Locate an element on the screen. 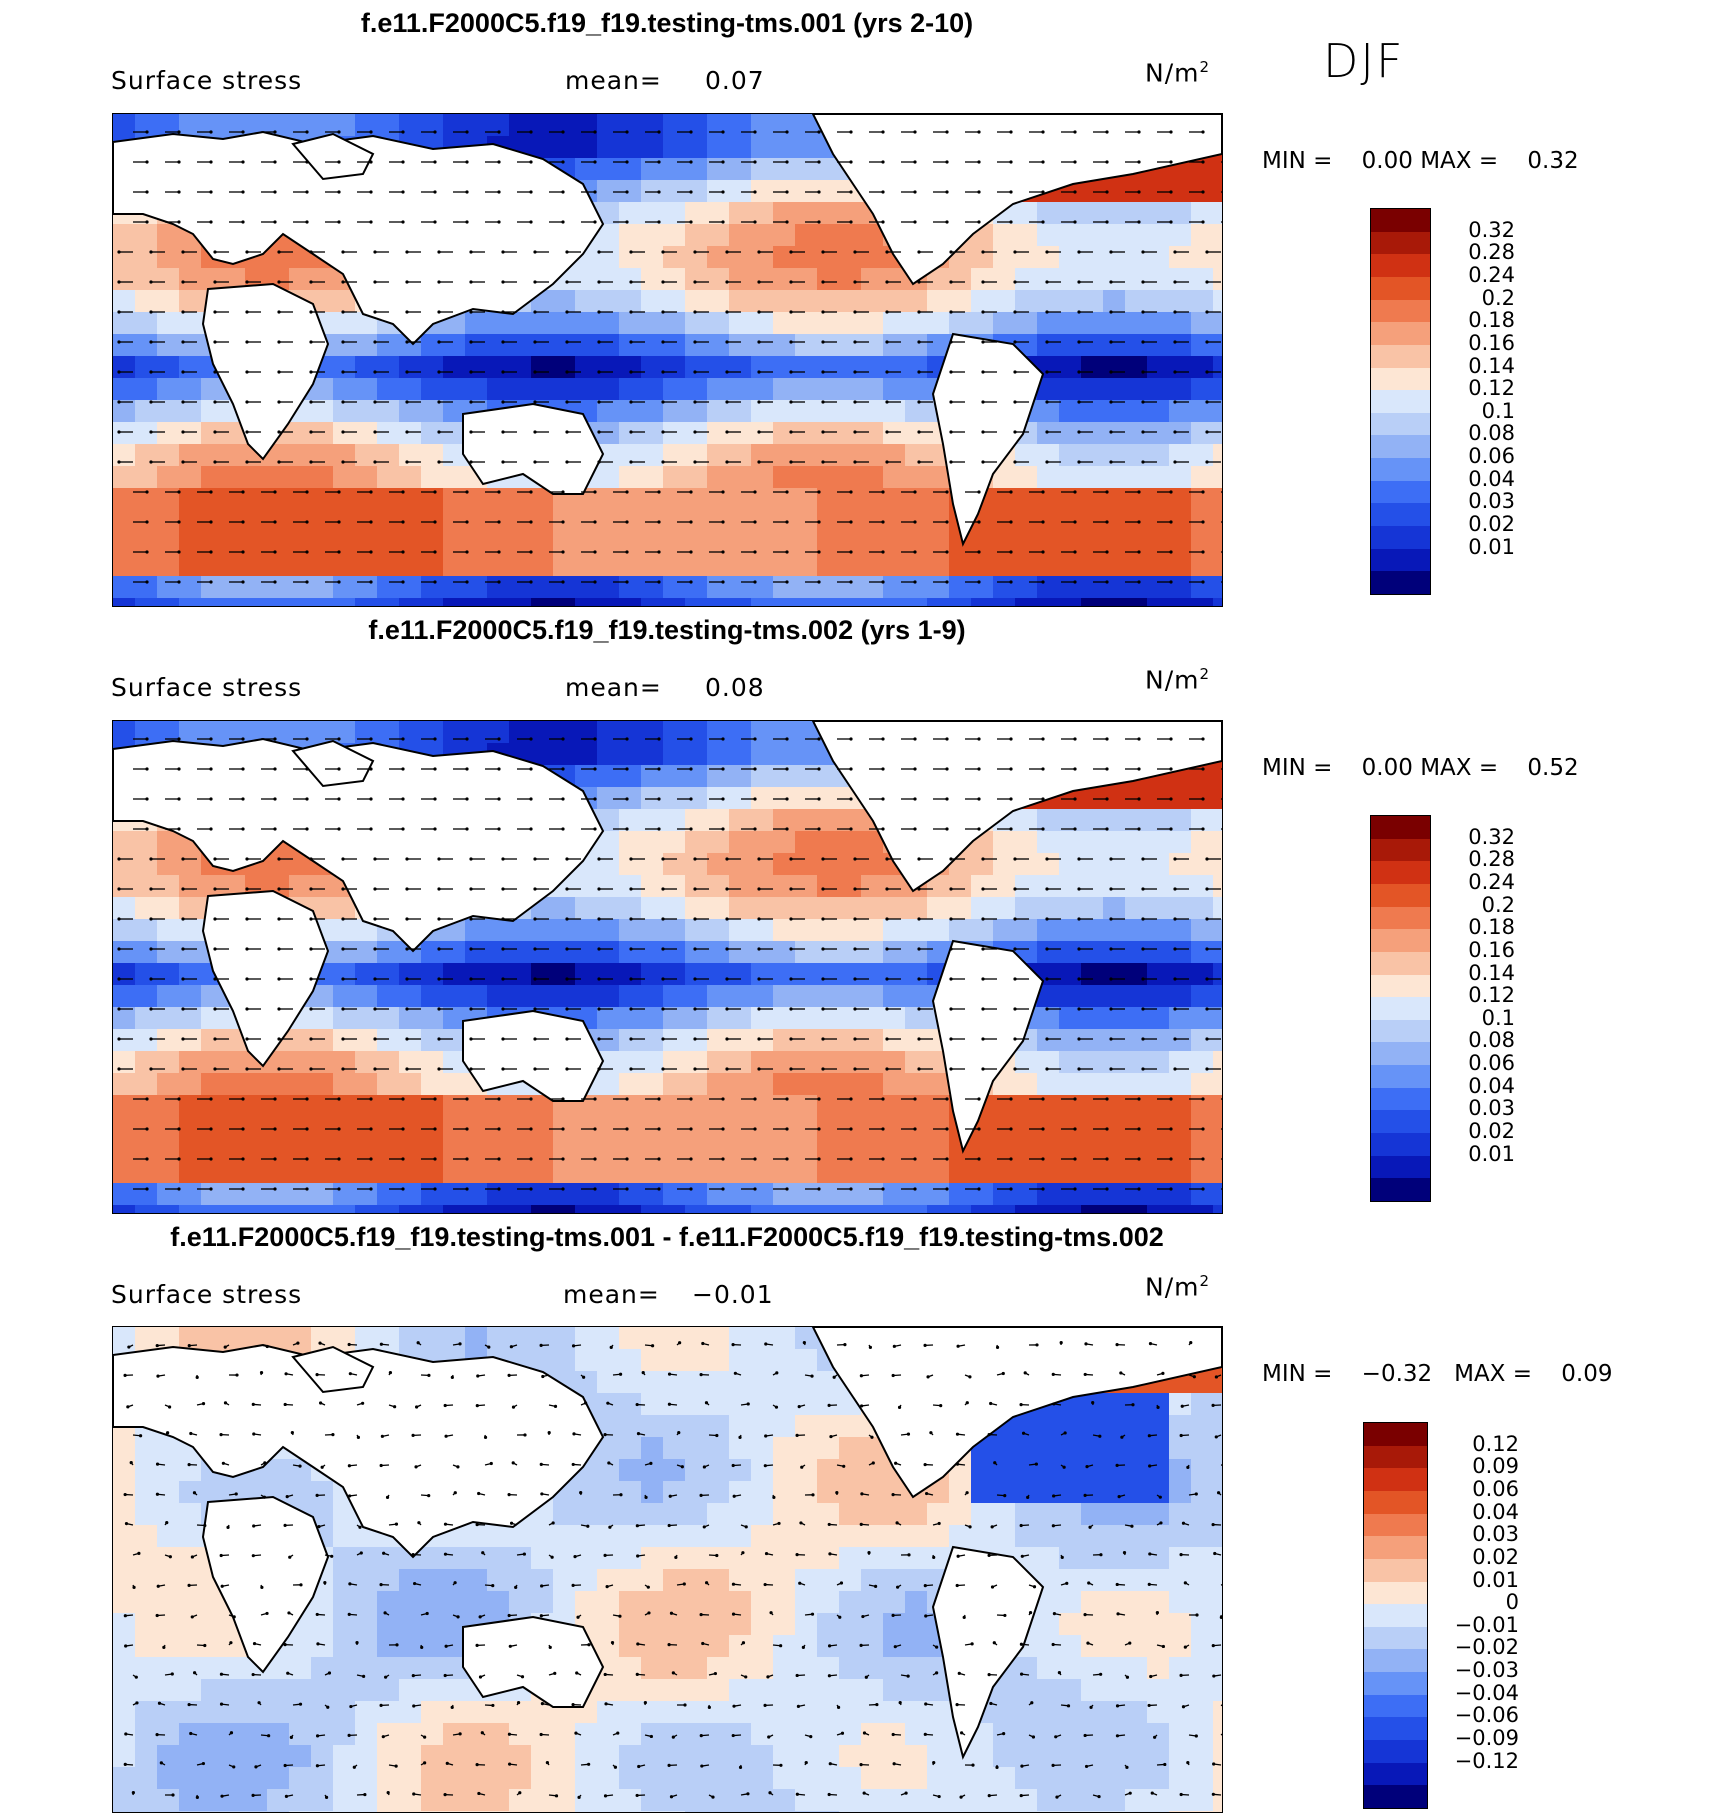 The image size is (1710, 1813). land-mass is located at coordinates (359, 238).